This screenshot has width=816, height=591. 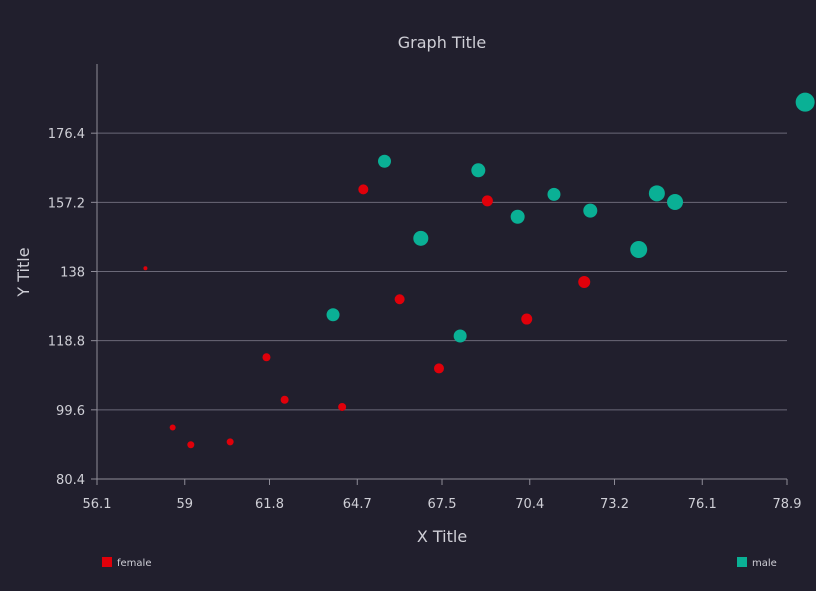 What do you see at coordinates (70, 411) in the screenshot?
I see `y-tick-label: 99.6` at bounding box center [70, 411].